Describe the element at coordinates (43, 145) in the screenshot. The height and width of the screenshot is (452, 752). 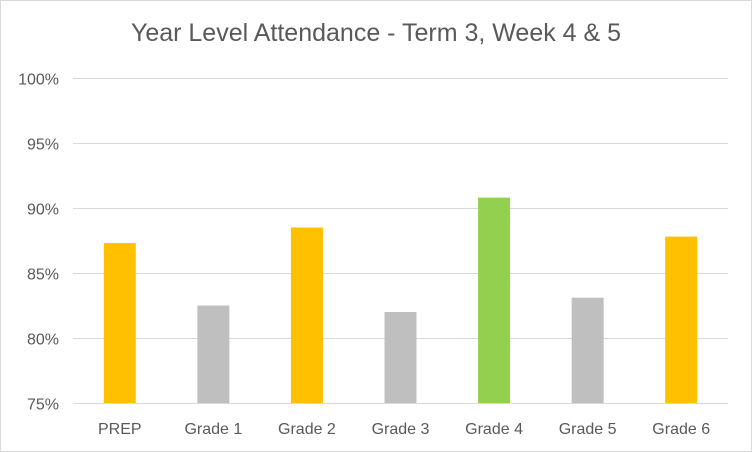
I see `y-tick-label: 95%` at that location.